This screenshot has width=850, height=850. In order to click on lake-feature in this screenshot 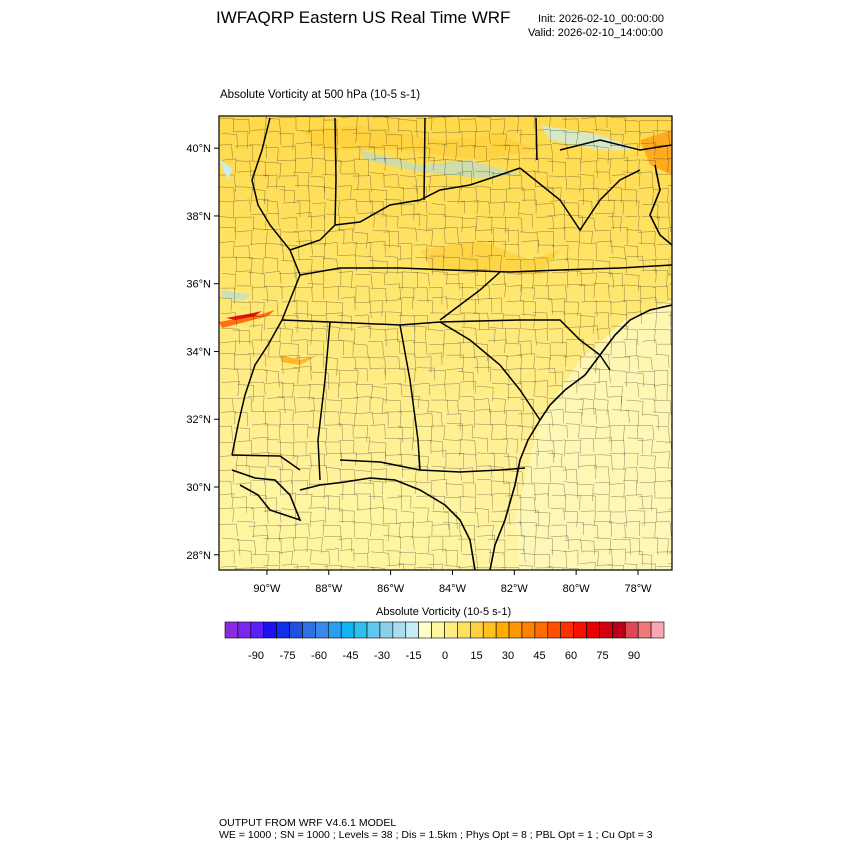, I will do `click(225, 170)`.